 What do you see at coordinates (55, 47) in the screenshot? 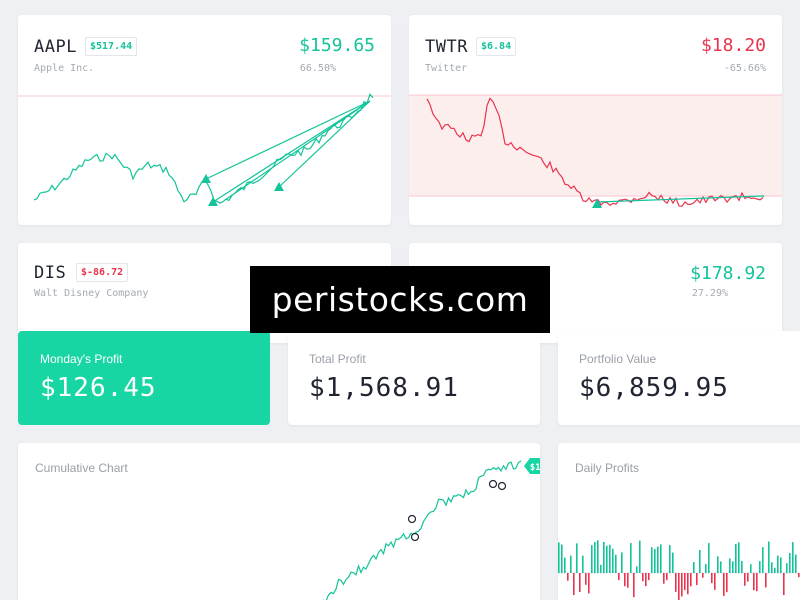
I see `ticker-symbol: AAPL` at bounding box center [55, 47].